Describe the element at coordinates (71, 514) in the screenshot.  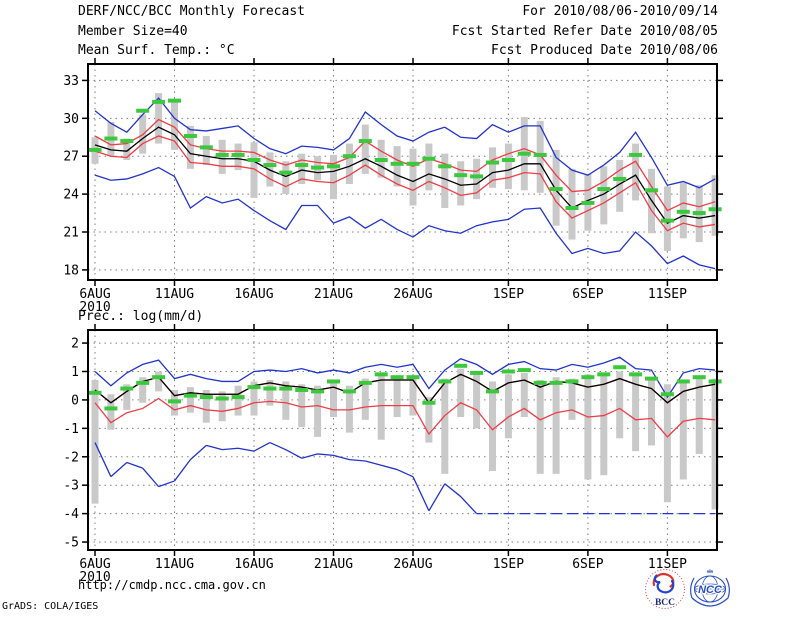
I see `svg-text: -4` at that location.